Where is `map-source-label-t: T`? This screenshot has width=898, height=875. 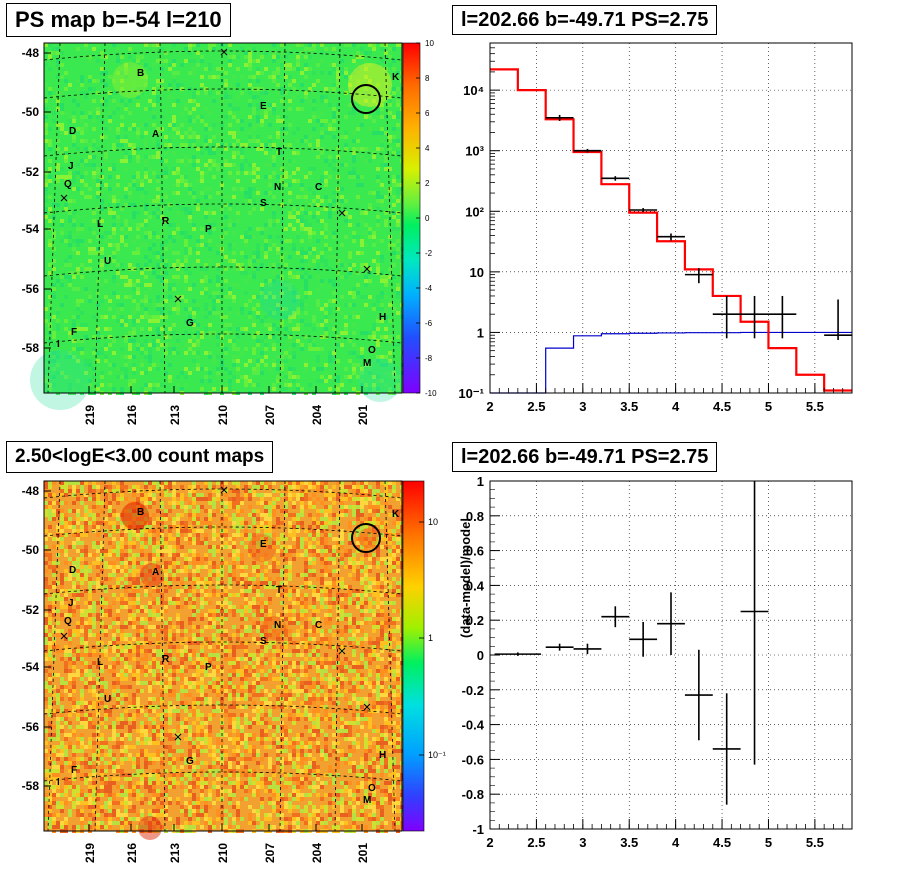
map-source-label-t: T is located at coordinates (279, 152).